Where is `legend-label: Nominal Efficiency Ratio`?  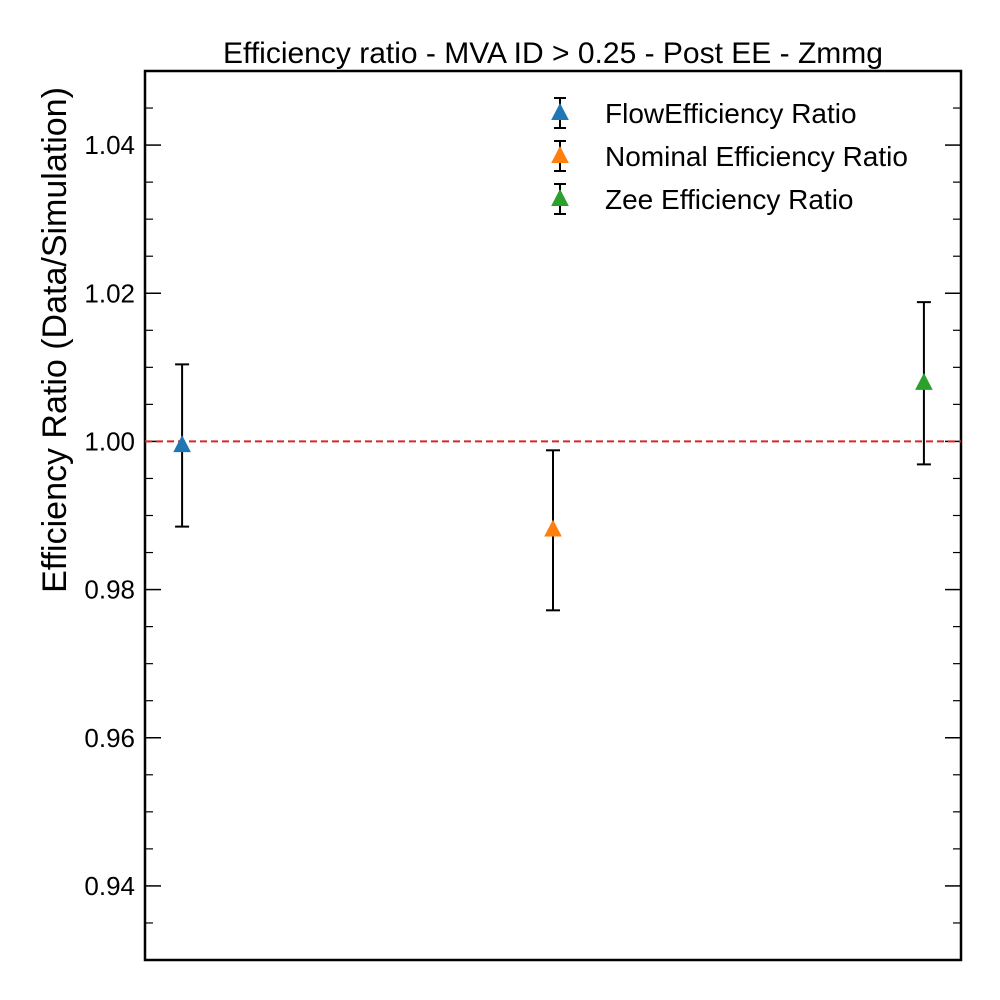
legend-label: Nominal Efficiency Ratio is located at coordinates (756, 156).